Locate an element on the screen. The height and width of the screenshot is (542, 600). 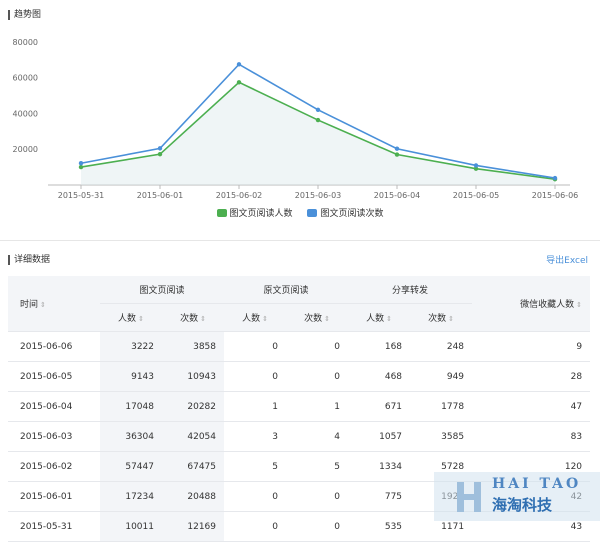
cell-date: 2015-06-05 is located at coordinates (54, 376).